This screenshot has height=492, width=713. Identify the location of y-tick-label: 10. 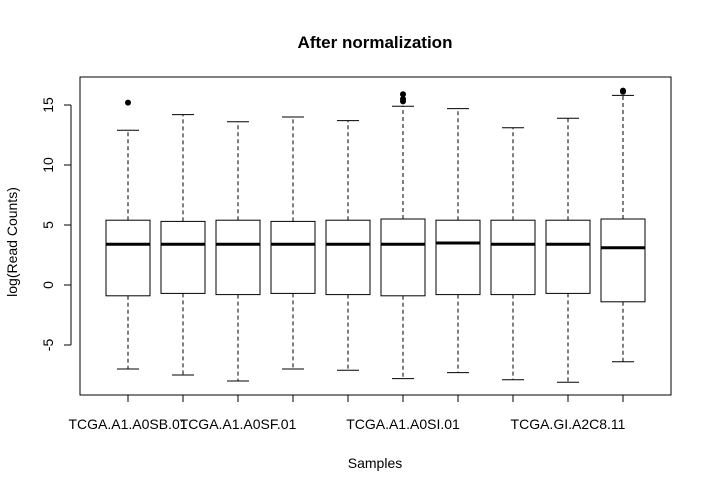
(48, 165).